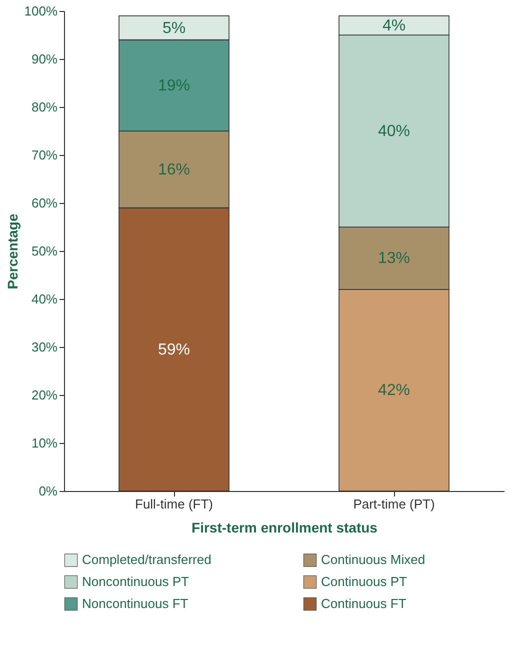 The image size is (522, 660). Describe the element at coordinates (135, 603) in the screenshot. I see `legend-label: Noncontinuous FT` at that location.